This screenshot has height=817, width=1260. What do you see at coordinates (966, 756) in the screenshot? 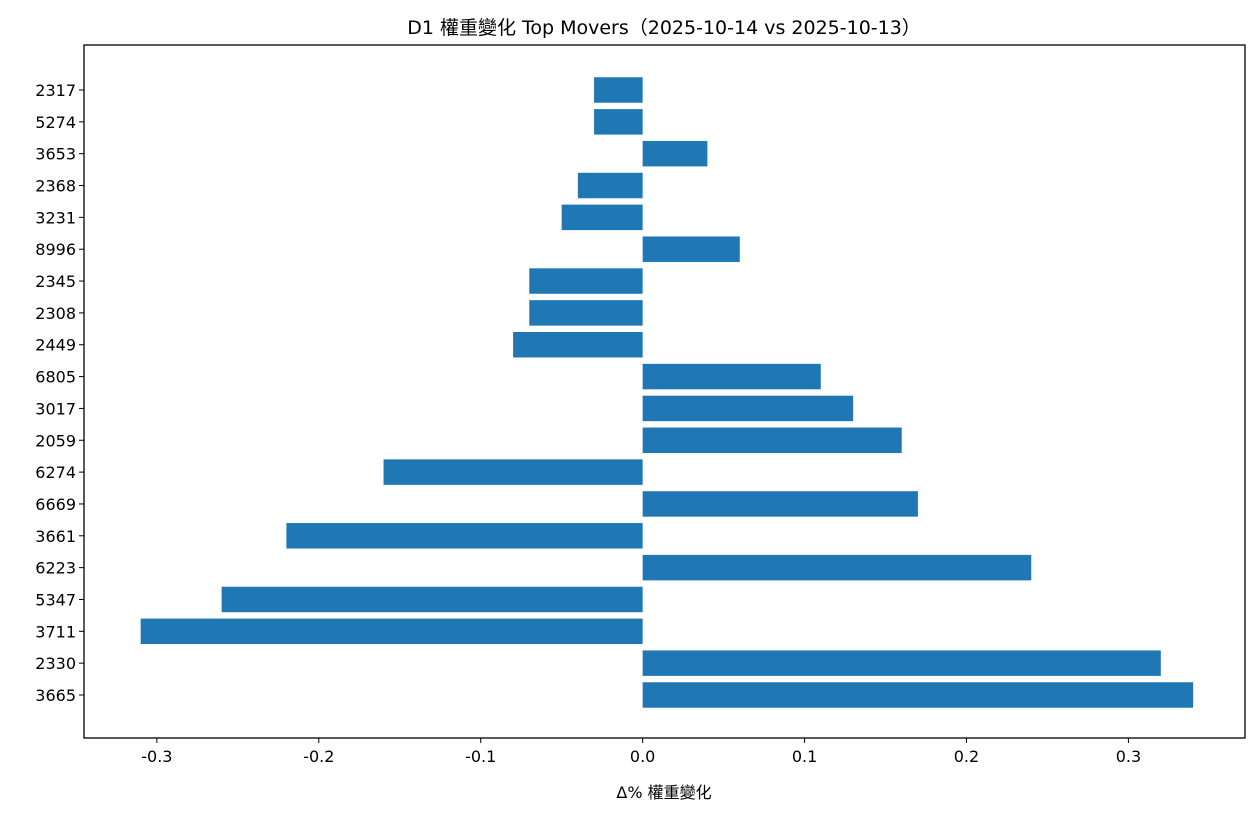
I see `x-tick-label: 0.2` at bounding box center [966, 756].